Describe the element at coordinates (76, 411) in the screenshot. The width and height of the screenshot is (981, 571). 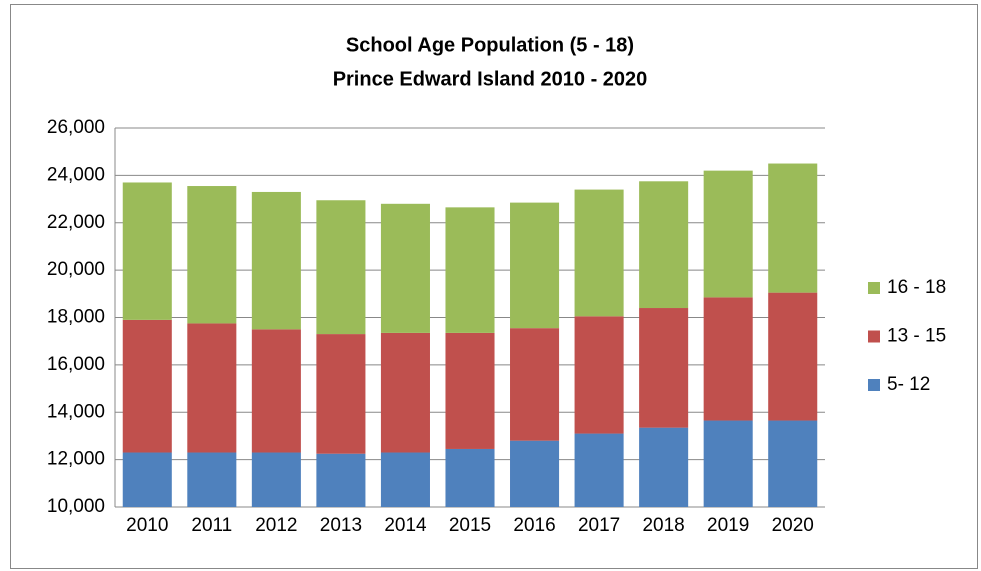
I see `y-tick-label: 14,000` at that location.